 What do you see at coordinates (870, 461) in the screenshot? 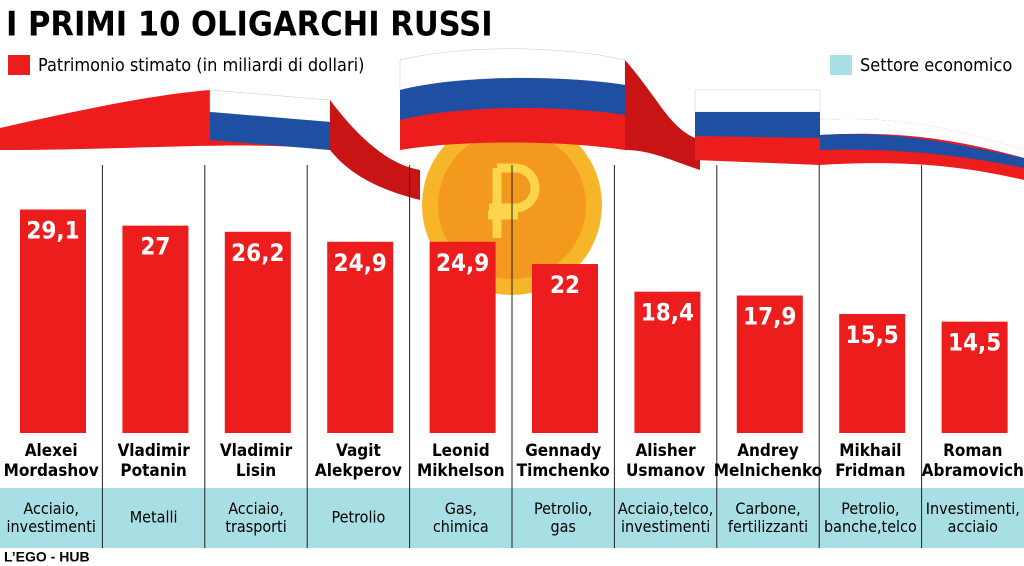
I see `x-tick-label: Mikhail Fridman` at bounding box center [870, 461].